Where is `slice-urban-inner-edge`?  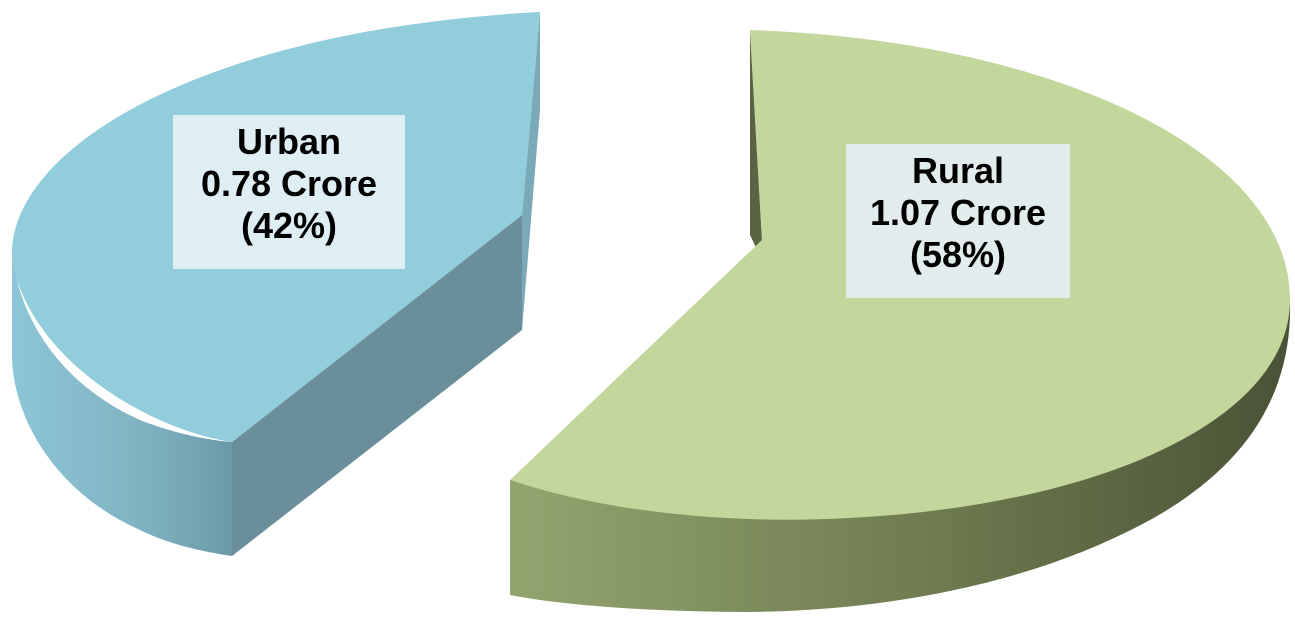
slice-urban-inner-edge is located at coordinates (531, 171).